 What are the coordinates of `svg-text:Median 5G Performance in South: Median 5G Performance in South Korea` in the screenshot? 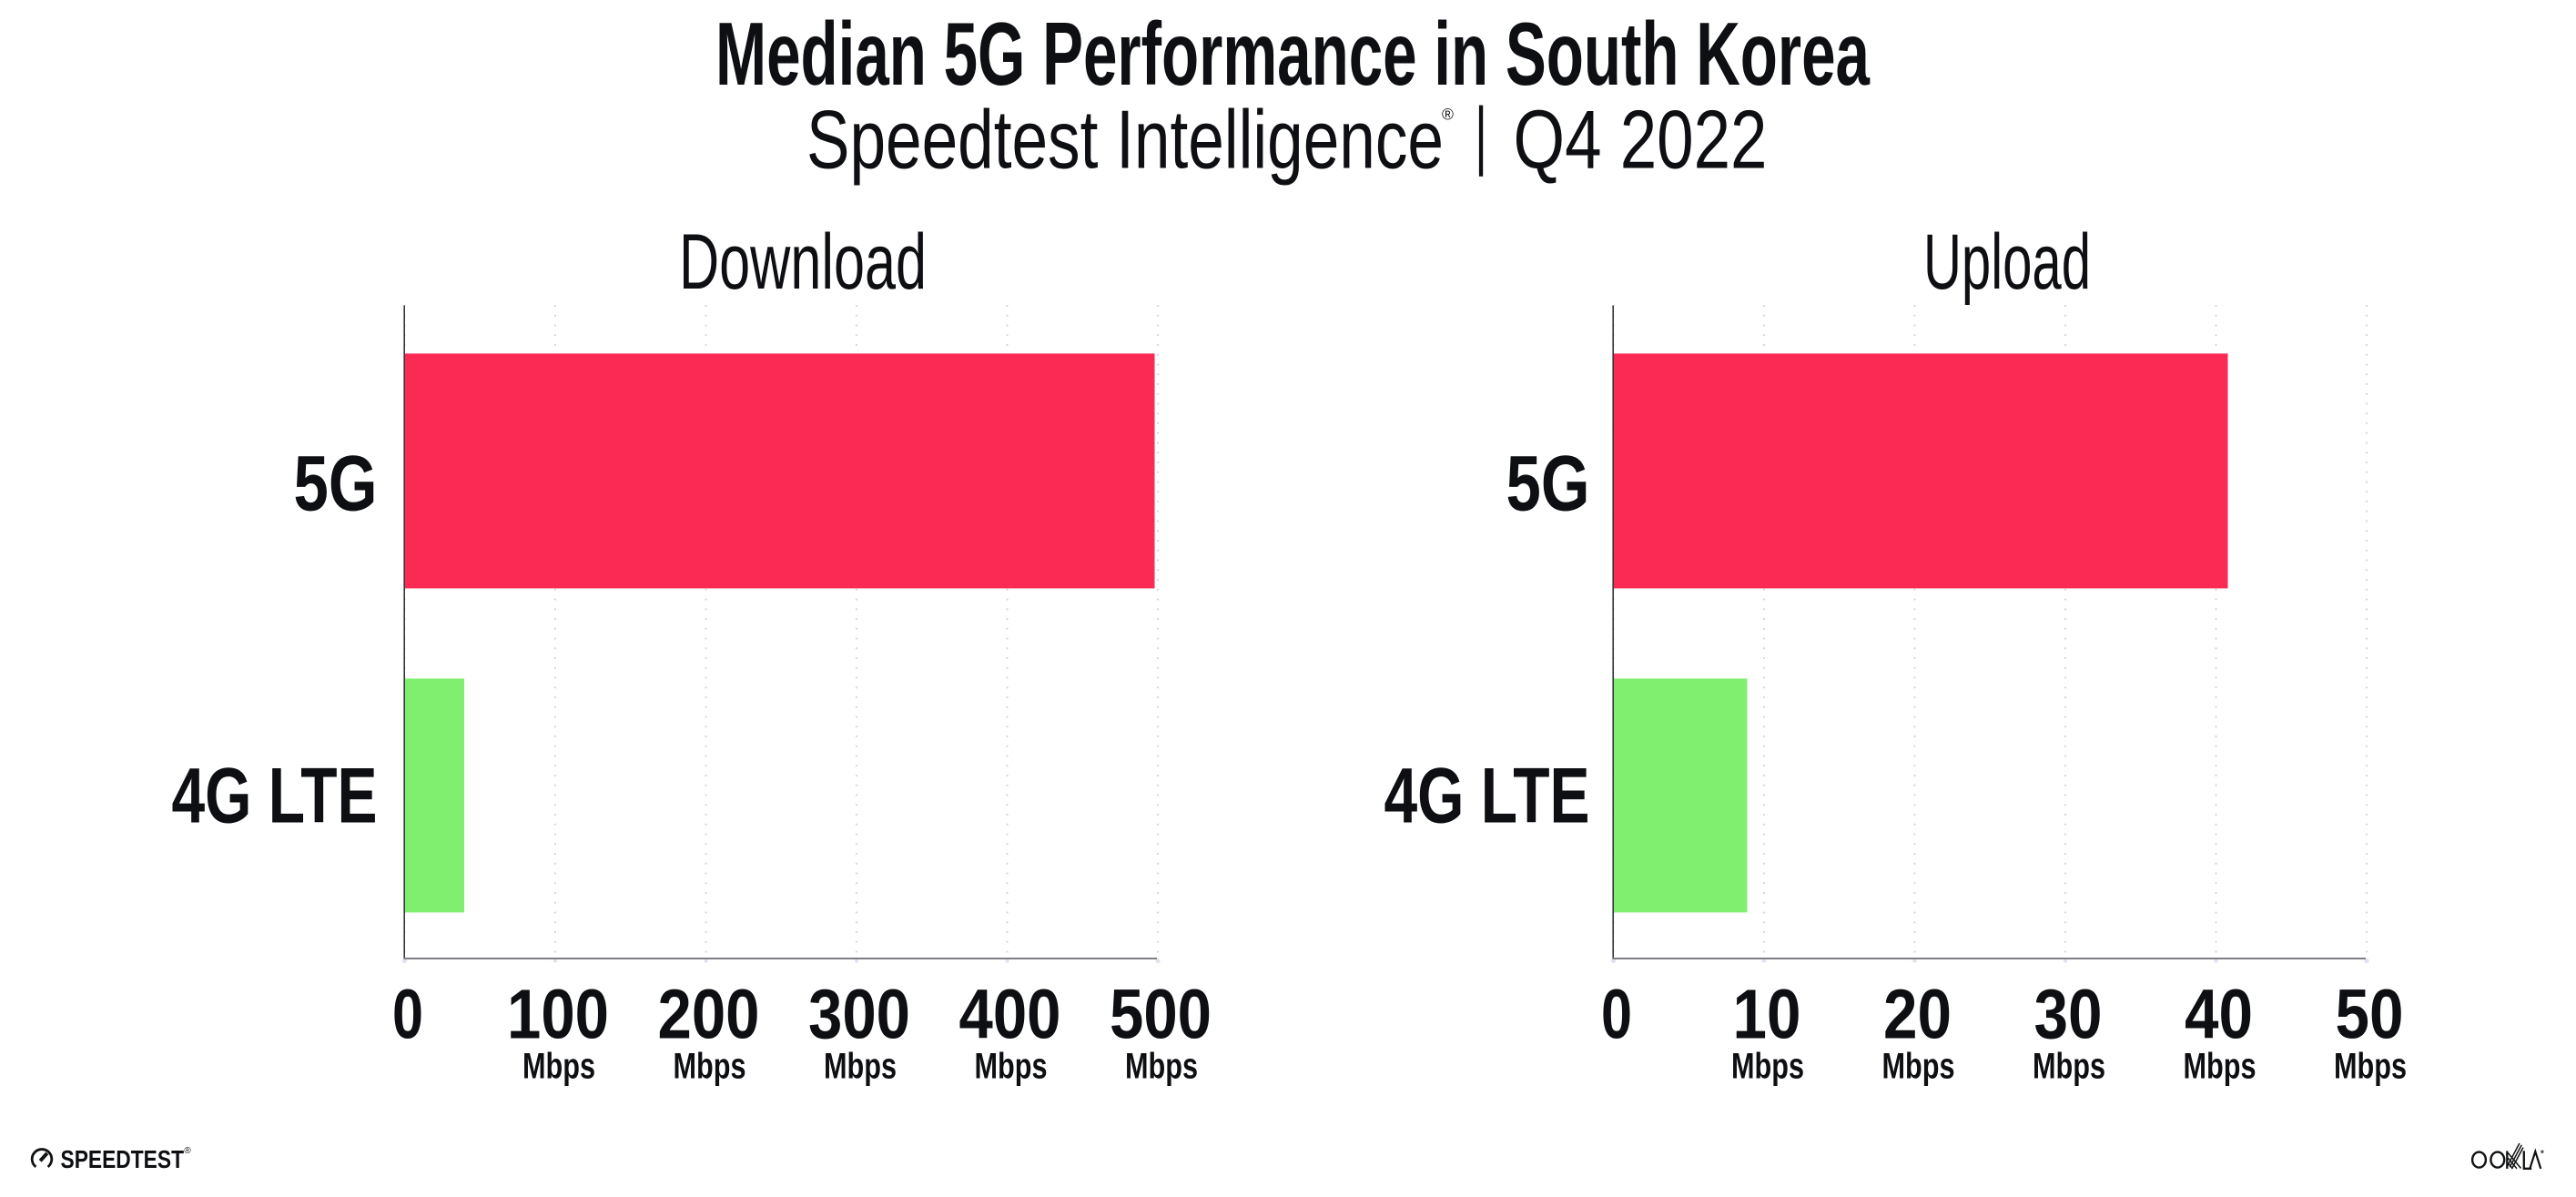 It's located at (1293, 54).